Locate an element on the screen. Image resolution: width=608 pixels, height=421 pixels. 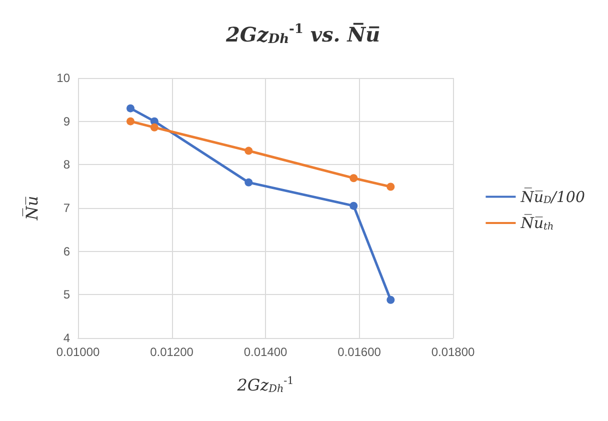
x-tick-label: 0.01000 is located at coordinates (78, 352).